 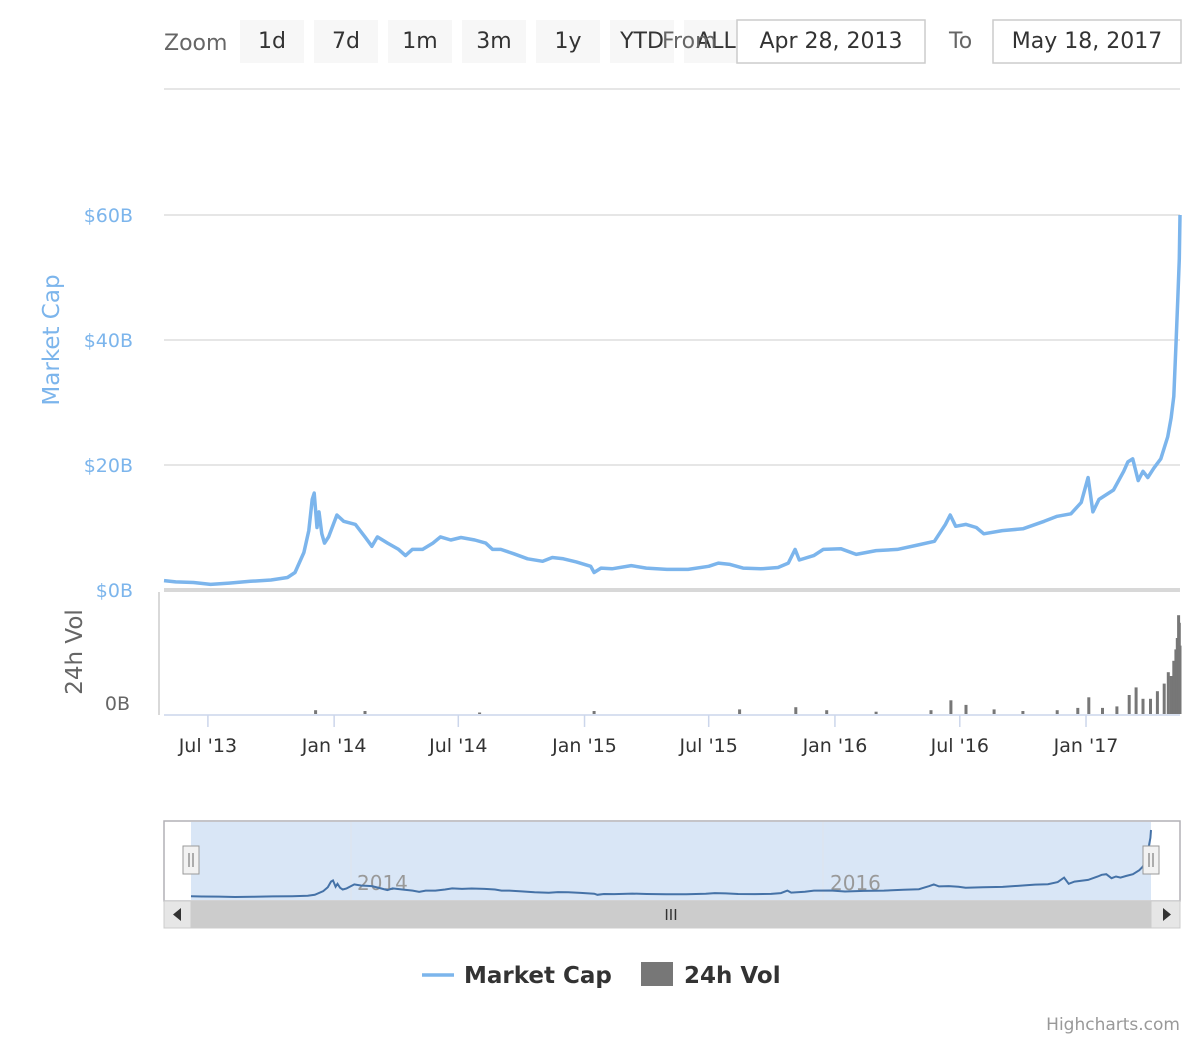 I want to click on scrollbar-left-arrow, so click(x=177, y=914).